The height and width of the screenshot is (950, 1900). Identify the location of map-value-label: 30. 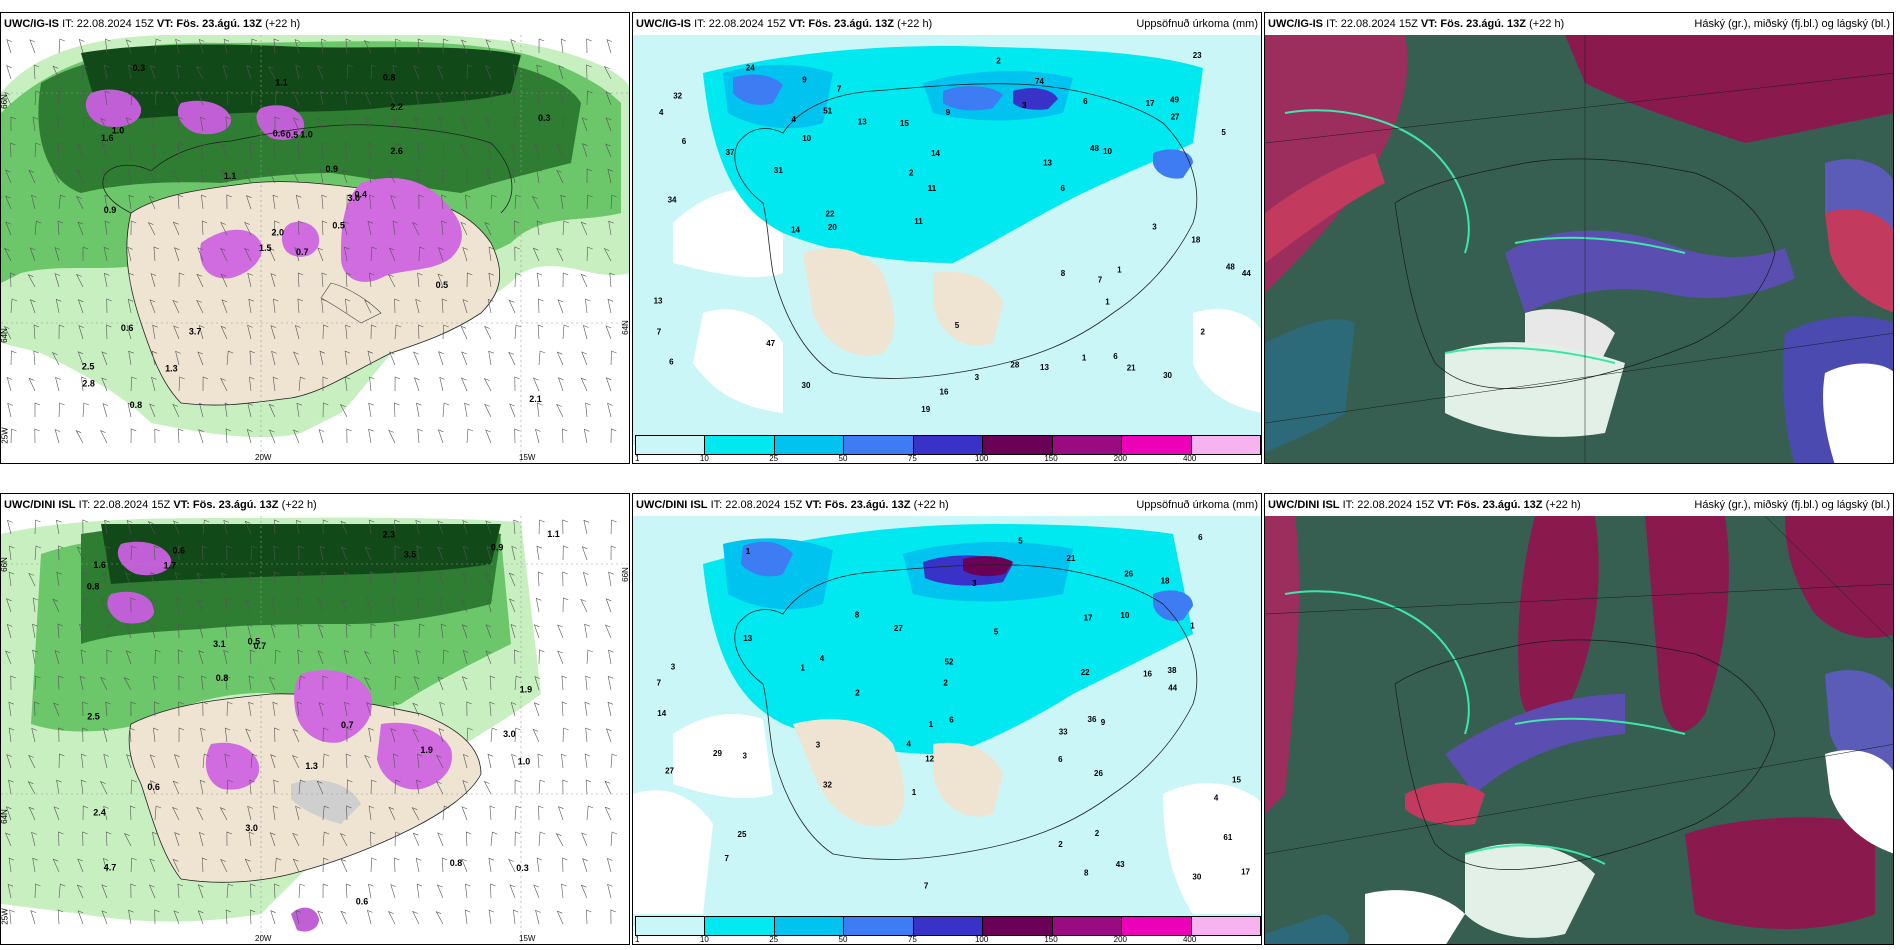
(806, 385).